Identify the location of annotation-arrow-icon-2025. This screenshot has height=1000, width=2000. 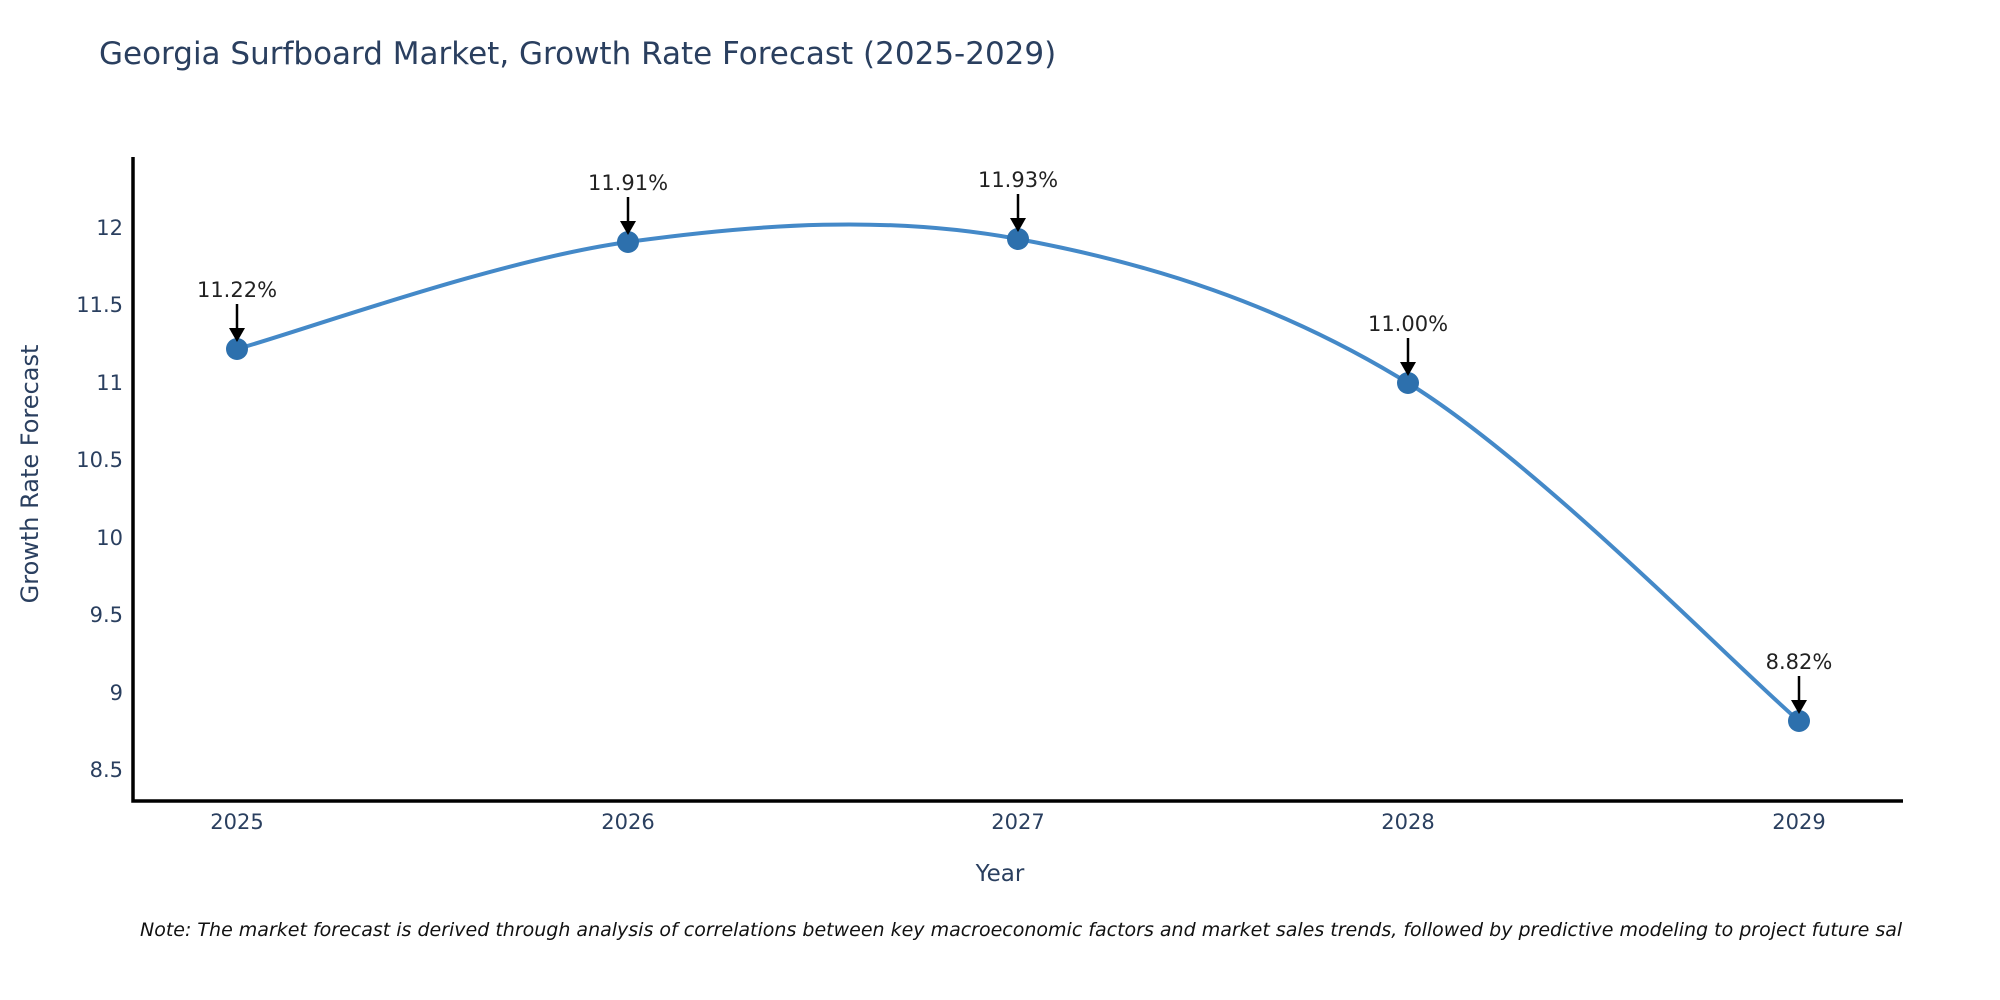
(237, 323).